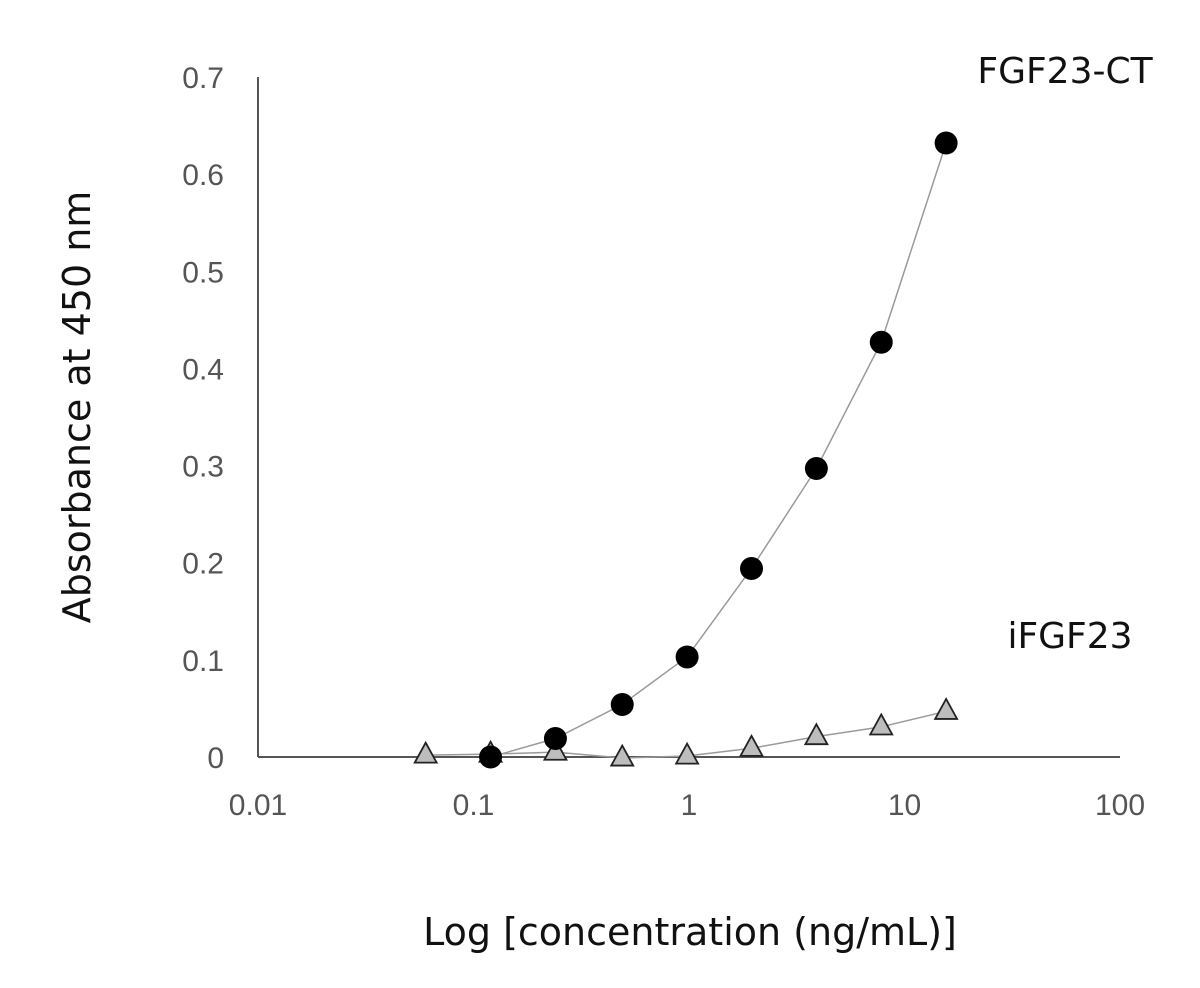 The width and height of the screenshot is (1200, 988). What do you see at coordinates (203, 175) in the screenshot?
I see `y-tick-label: 0.6` at bounding box center [203, 175].